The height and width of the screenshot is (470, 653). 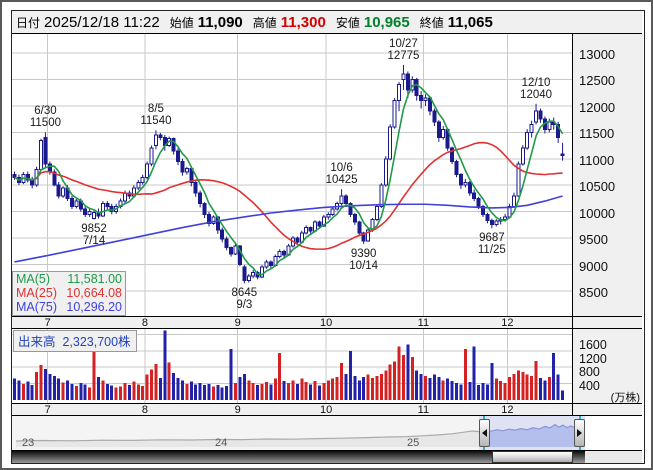 What do you see at coordinates (593, 292) in the screenshot?
I see `price-axis-label: 8500` at bounding box center [593, 292].